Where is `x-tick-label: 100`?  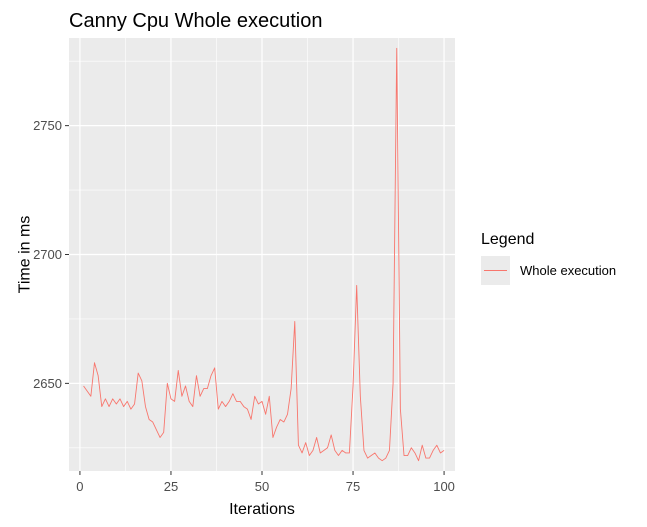 x-tick-label: 100 is located at coordinates (444, 486).